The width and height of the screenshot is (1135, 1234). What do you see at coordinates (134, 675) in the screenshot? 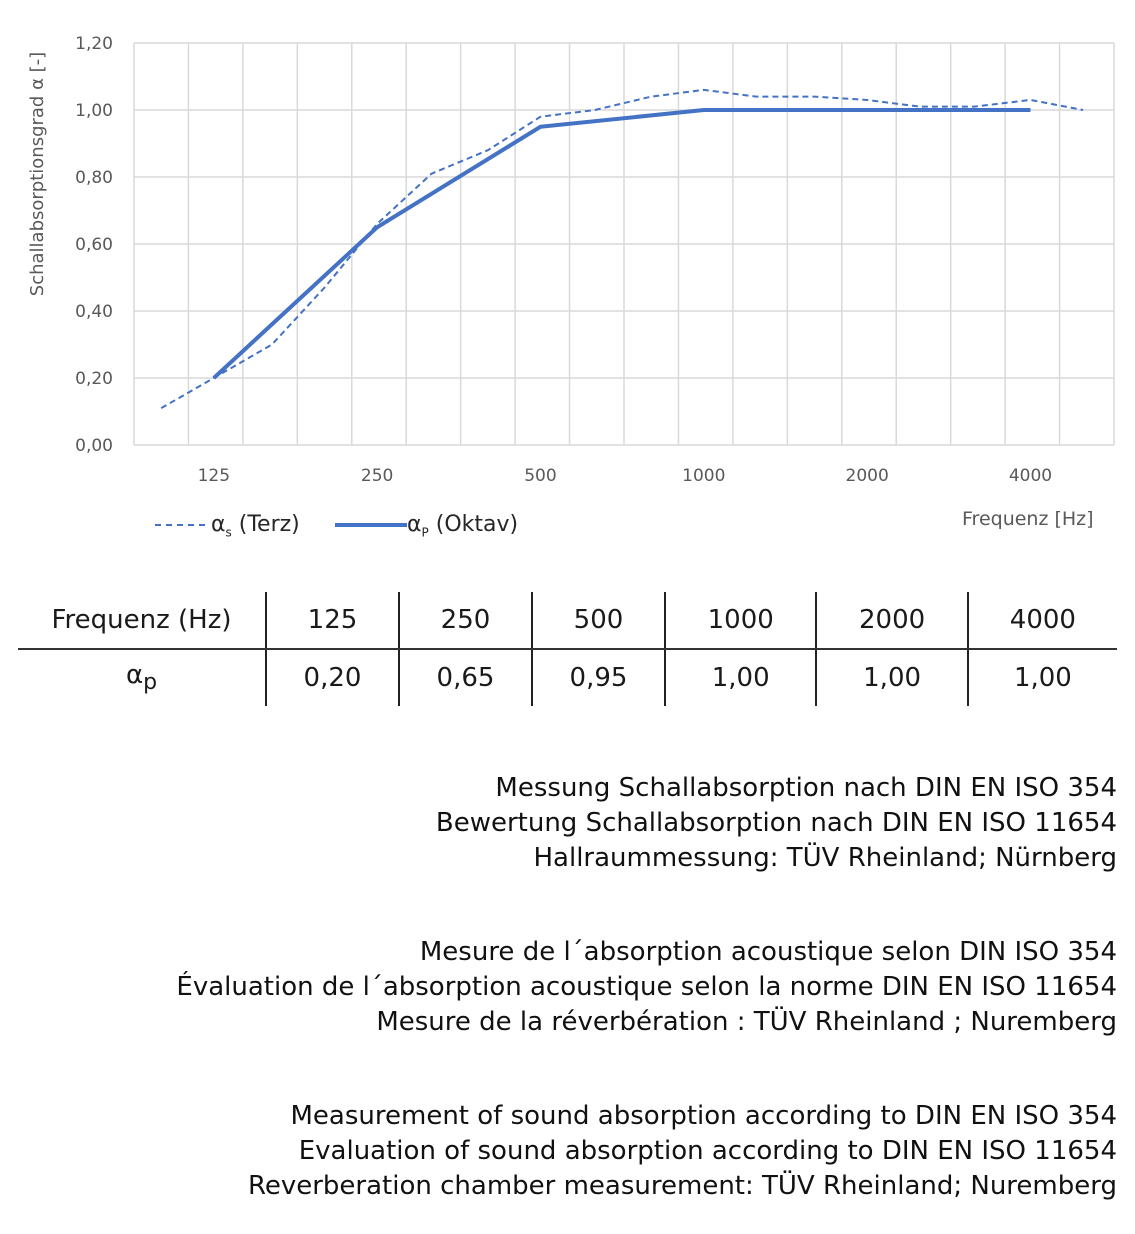
I see `row-label-symbol: α` at bounding box center [134, 675].